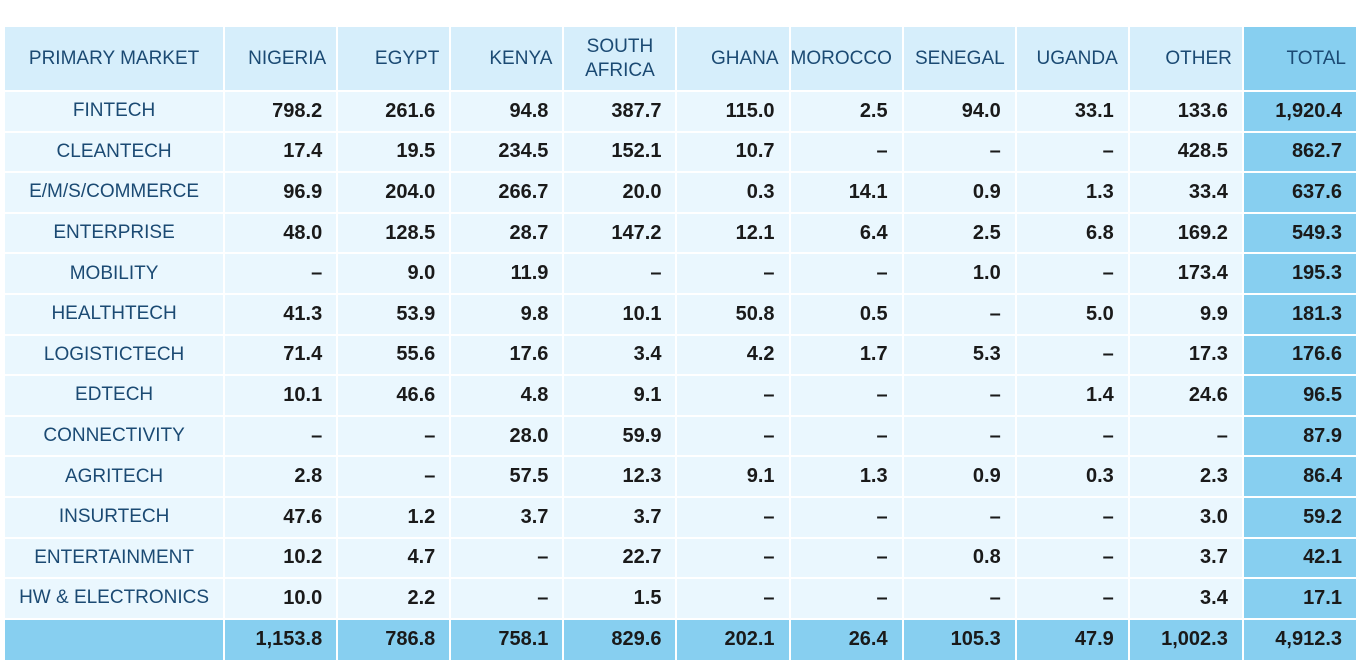 Image resolution: width=1360 pixels, height=663 pixels. What do you see at coordinates (115, 518) in the screenshot?
I see `row-label: INSURTECH` at bounding box center [115, 518].